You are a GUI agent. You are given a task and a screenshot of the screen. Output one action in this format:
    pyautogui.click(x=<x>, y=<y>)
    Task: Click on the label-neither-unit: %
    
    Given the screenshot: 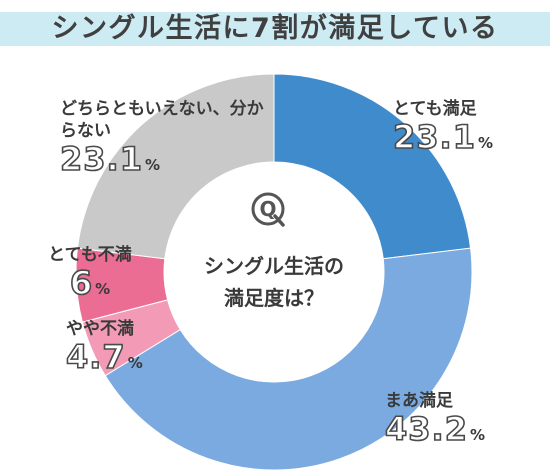 What is the action you would take?
    pyautogui.click(x=152, y=165)
    